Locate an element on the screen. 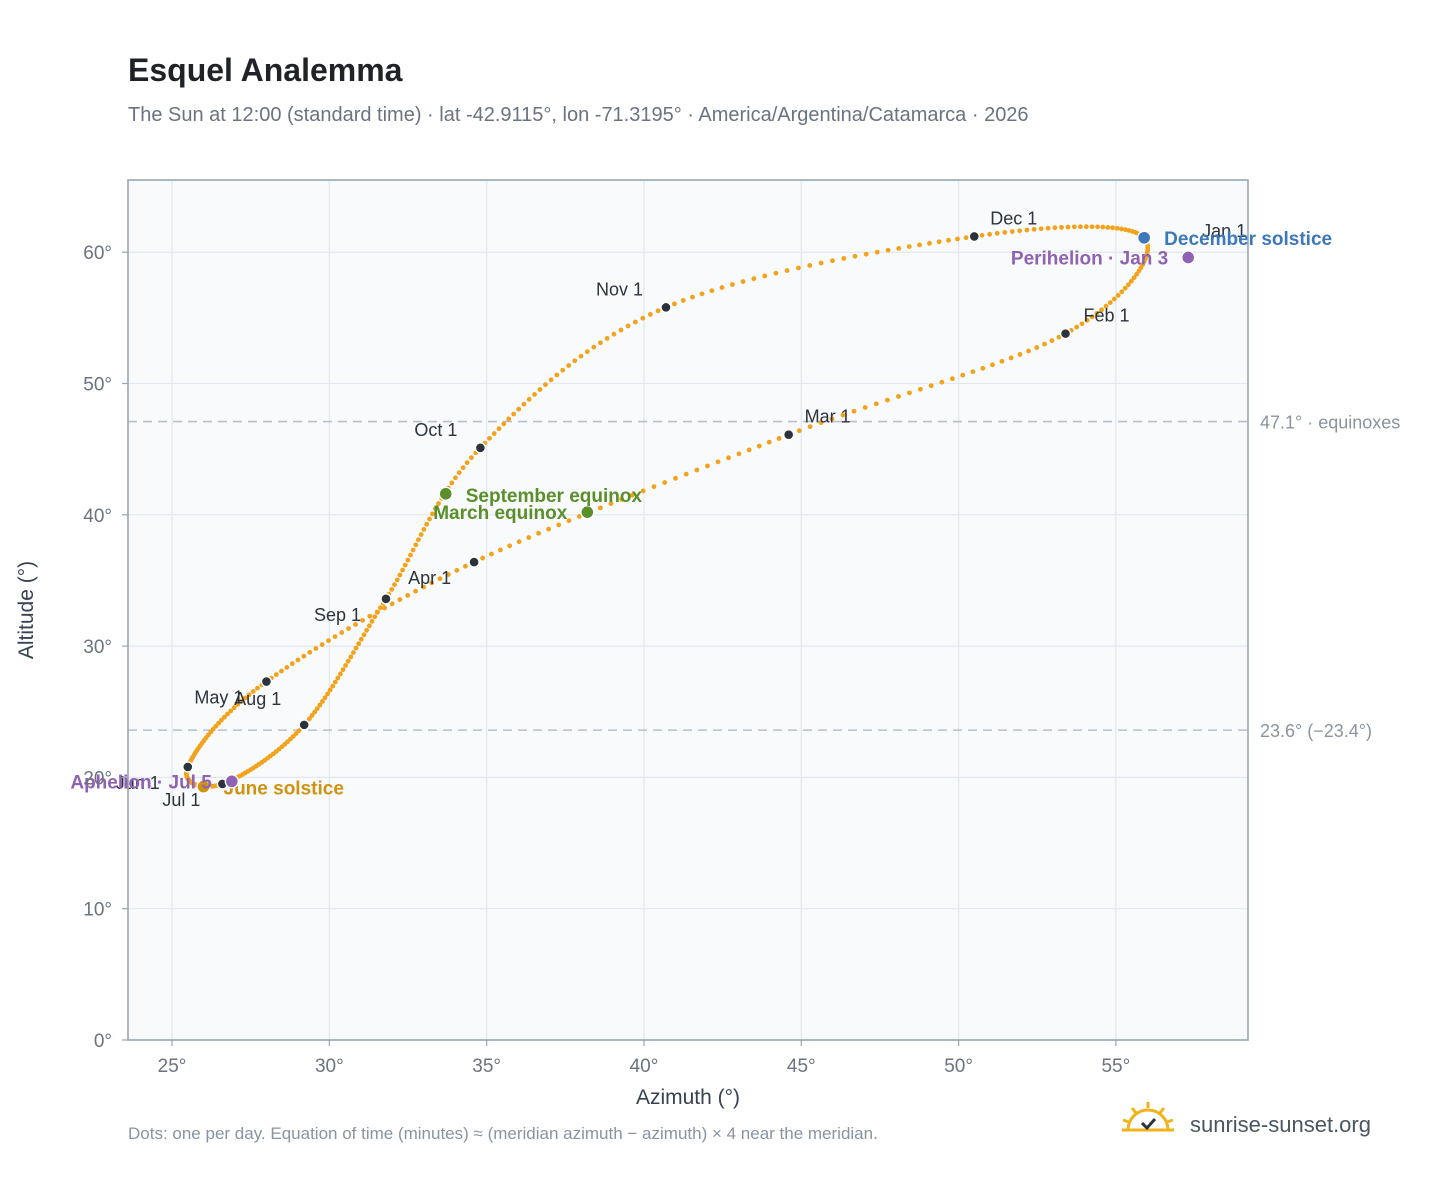 The width and height of the screenshot is (1448, 1188). event-label: September equinox is located at coordinates (554, 496).